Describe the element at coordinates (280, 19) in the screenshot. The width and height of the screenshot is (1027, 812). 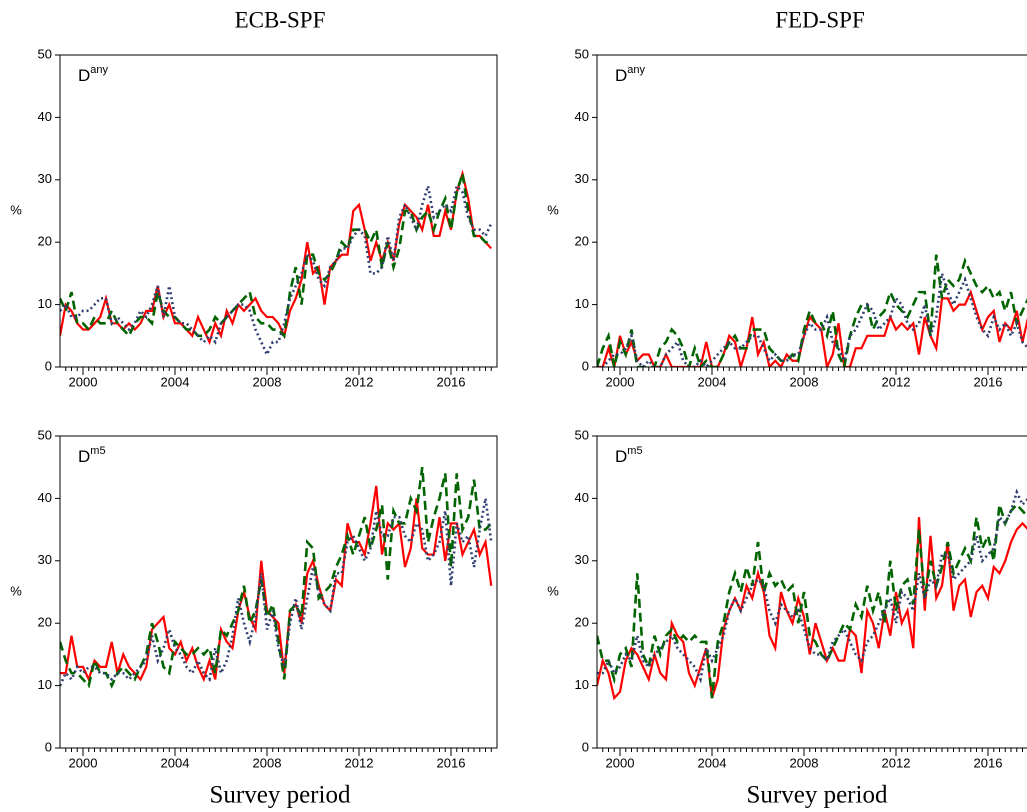
I see `chart-title: ECB-SPF` at that location.